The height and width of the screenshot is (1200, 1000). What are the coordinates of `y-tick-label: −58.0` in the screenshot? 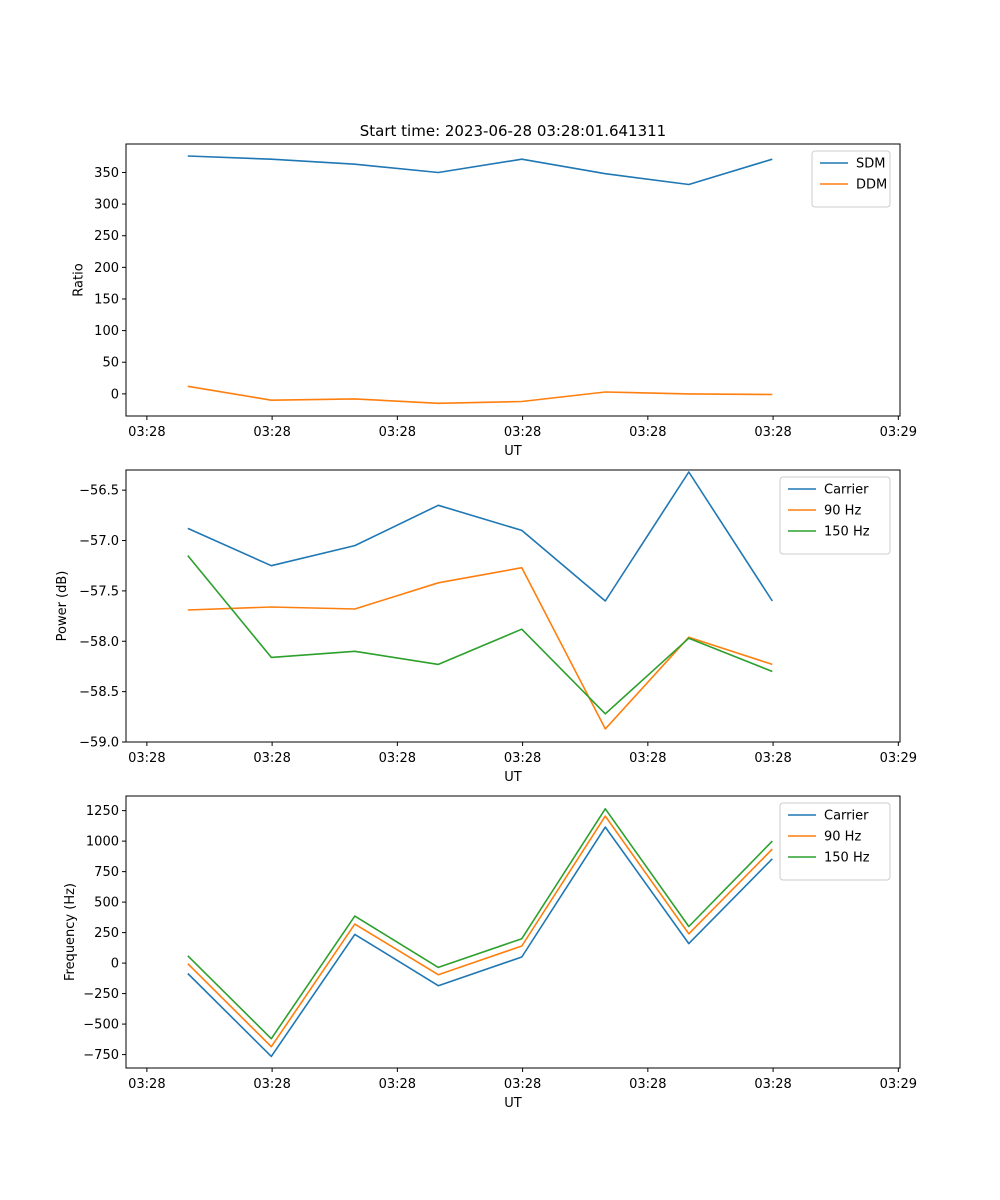 It's located at (99, 642).